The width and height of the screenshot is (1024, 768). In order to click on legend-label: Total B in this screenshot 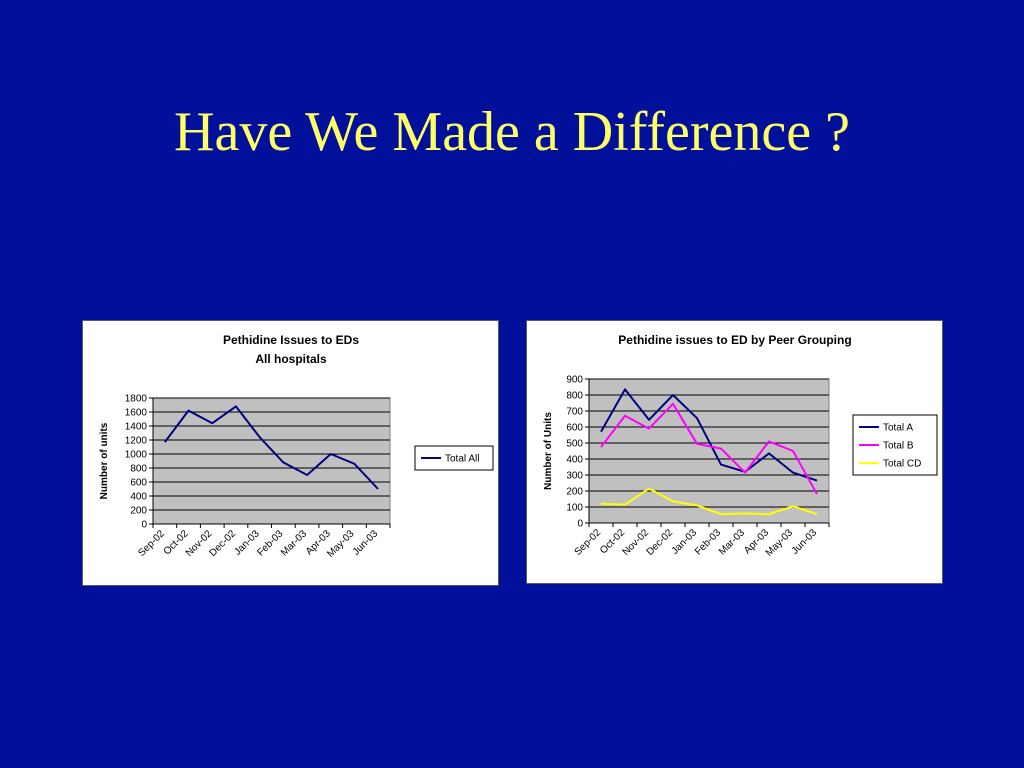, I will do `click(898, 446)`.